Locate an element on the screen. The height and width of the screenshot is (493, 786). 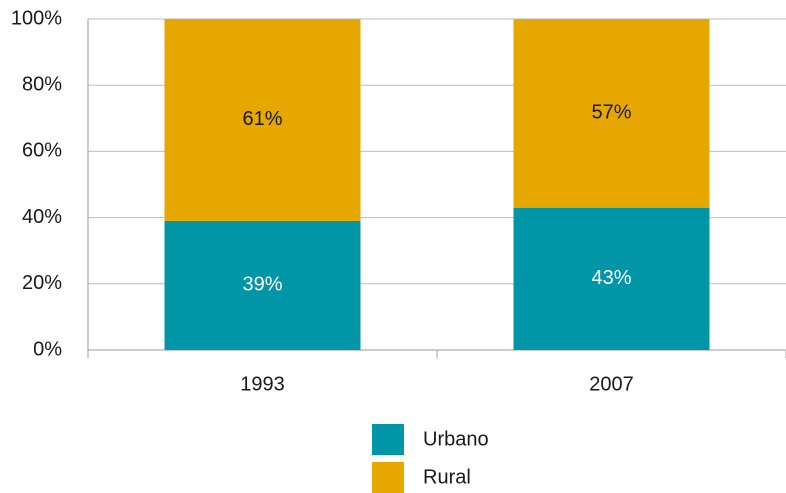
y-tick-label: 100% is located at coordinates (36, 18).